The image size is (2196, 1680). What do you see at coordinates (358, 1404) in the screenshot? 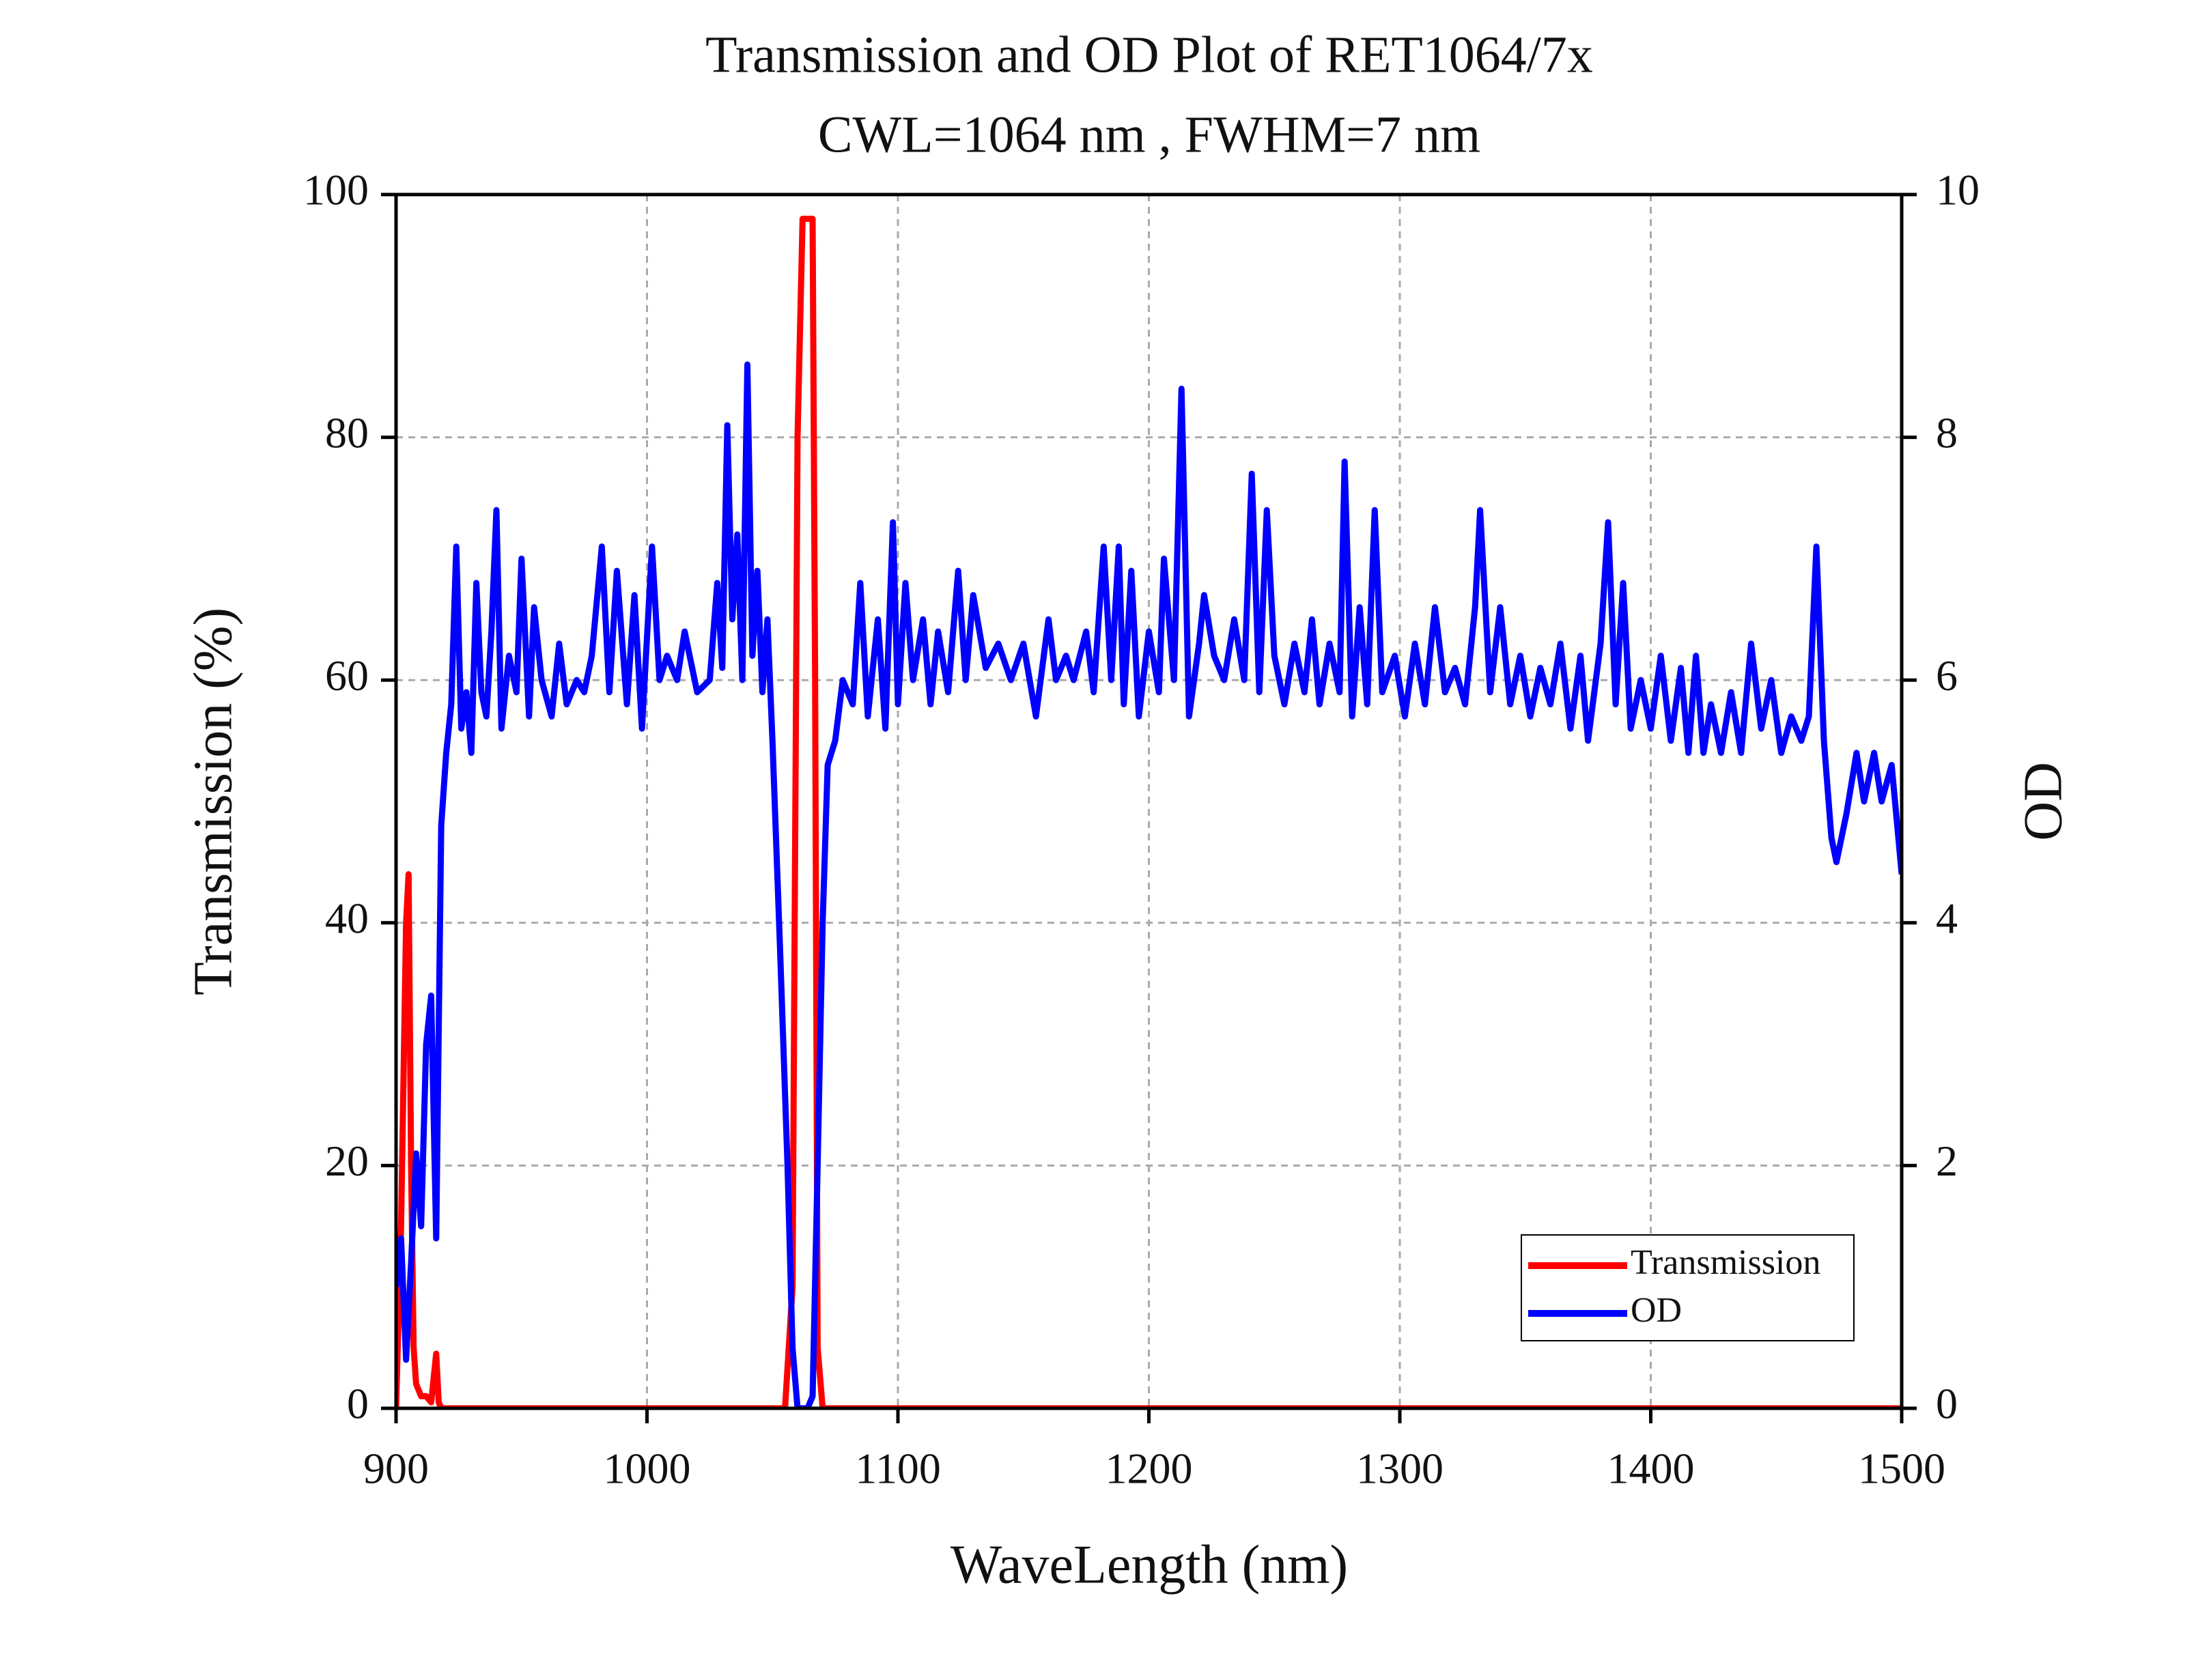
I see `y-tick-label: 0` at bounding box center [358, 1404].